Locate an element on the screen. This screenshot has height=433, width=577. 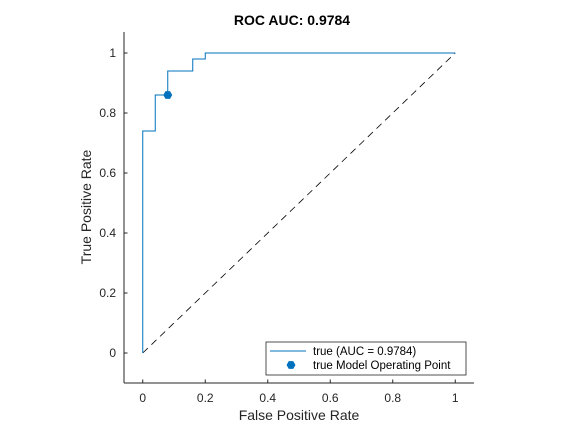
x-tick-label: 0.4 is located at coordinates (267, 398).